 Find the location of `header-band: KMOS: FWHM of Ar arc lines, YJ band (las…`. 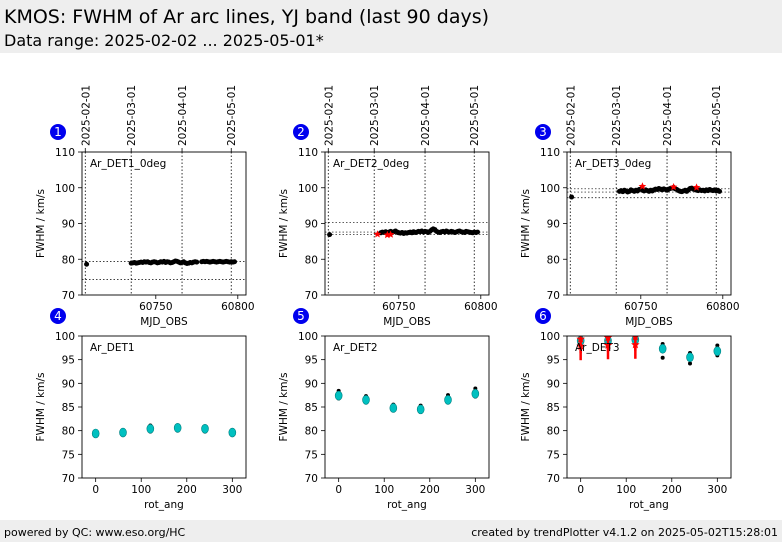

header-band: KMOS: FWHM of Ar arc lines, YJ band (las… is located at coordinates (391, 26).